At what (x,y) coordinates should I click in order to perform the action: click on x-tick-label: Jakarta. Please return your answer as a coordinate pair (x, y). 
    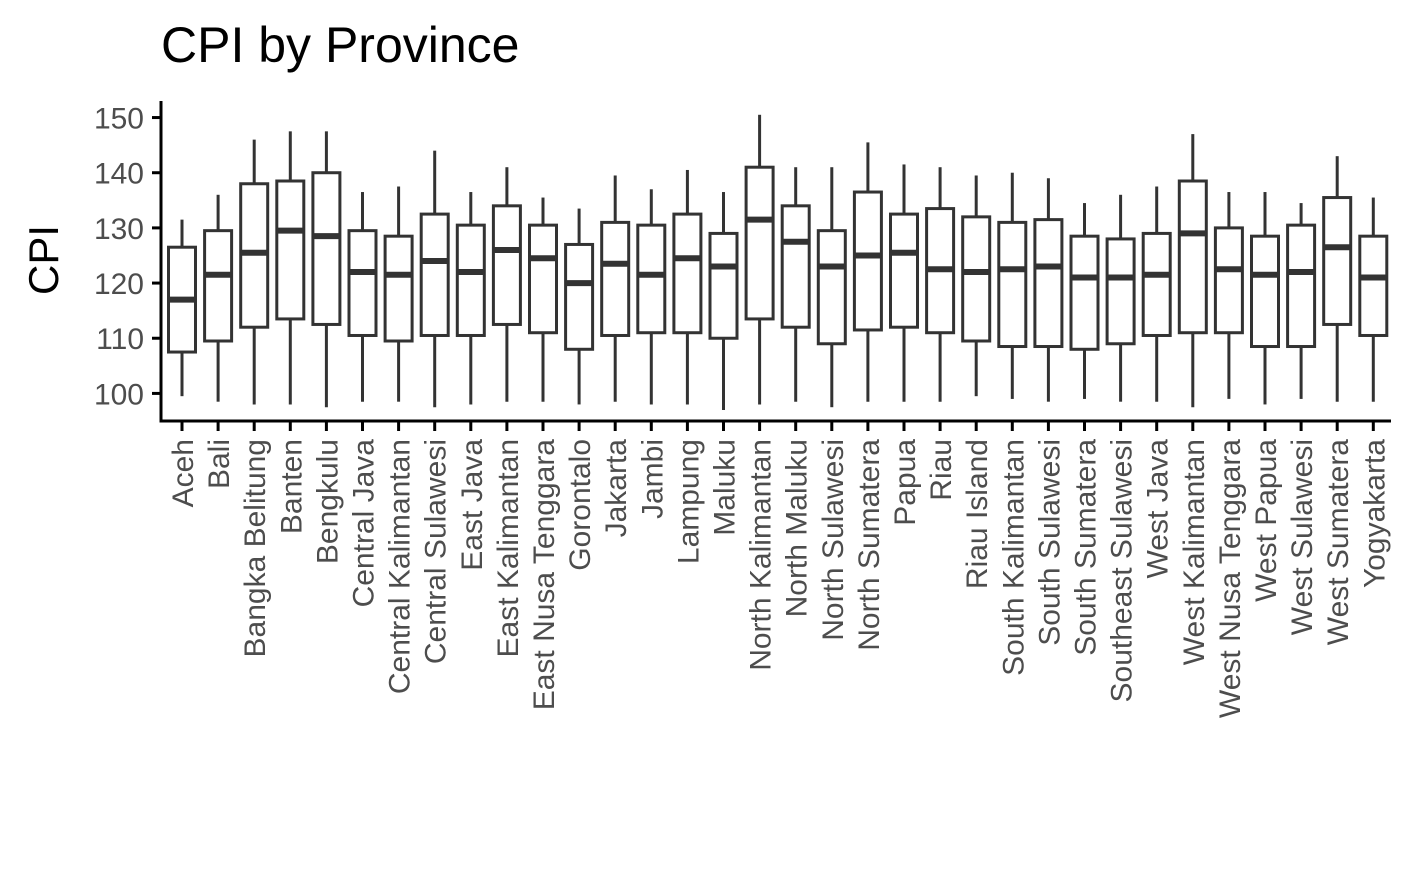
    Looking at the image, I should click on (616, 488).